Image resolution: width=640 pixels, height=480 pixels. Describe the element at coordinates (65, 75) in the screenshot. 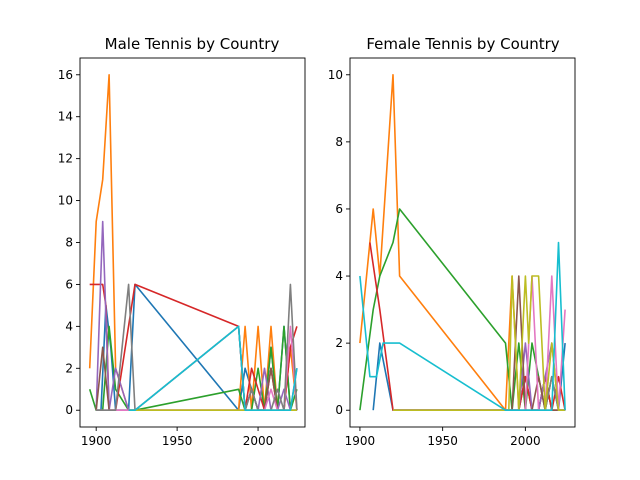

I see `y-tick-label: 16` at that location.